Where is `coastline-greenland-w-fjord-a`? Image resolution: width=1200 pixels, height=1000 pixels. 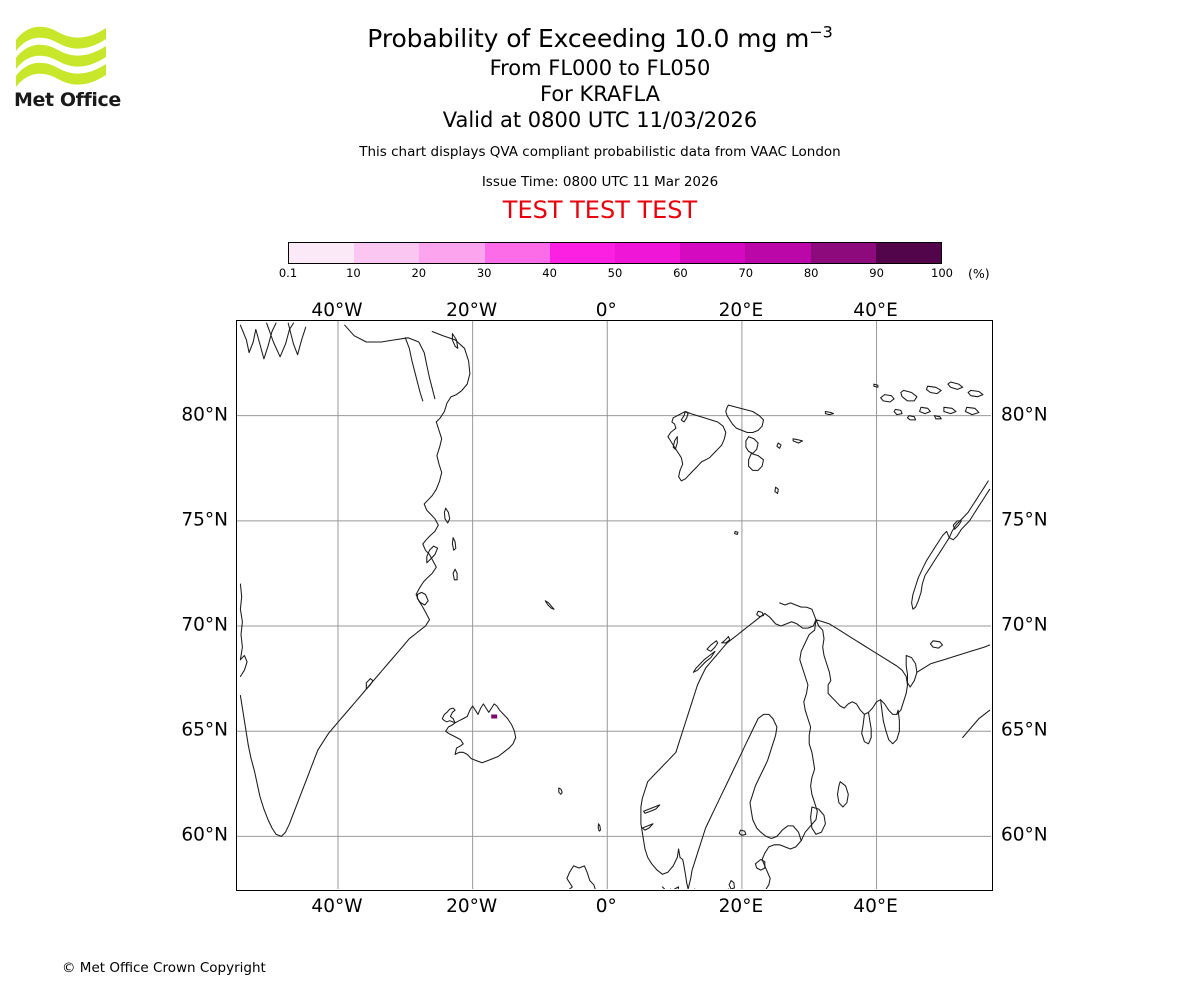
coastline-greenland-w-fjord-a is located at coordinates (243, 666).